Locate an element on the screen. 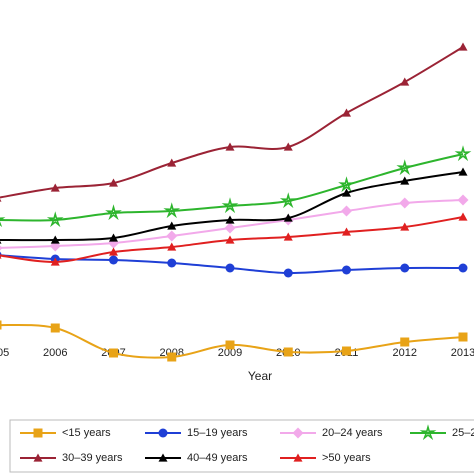  legend-box is located at coordinates (241, 446).